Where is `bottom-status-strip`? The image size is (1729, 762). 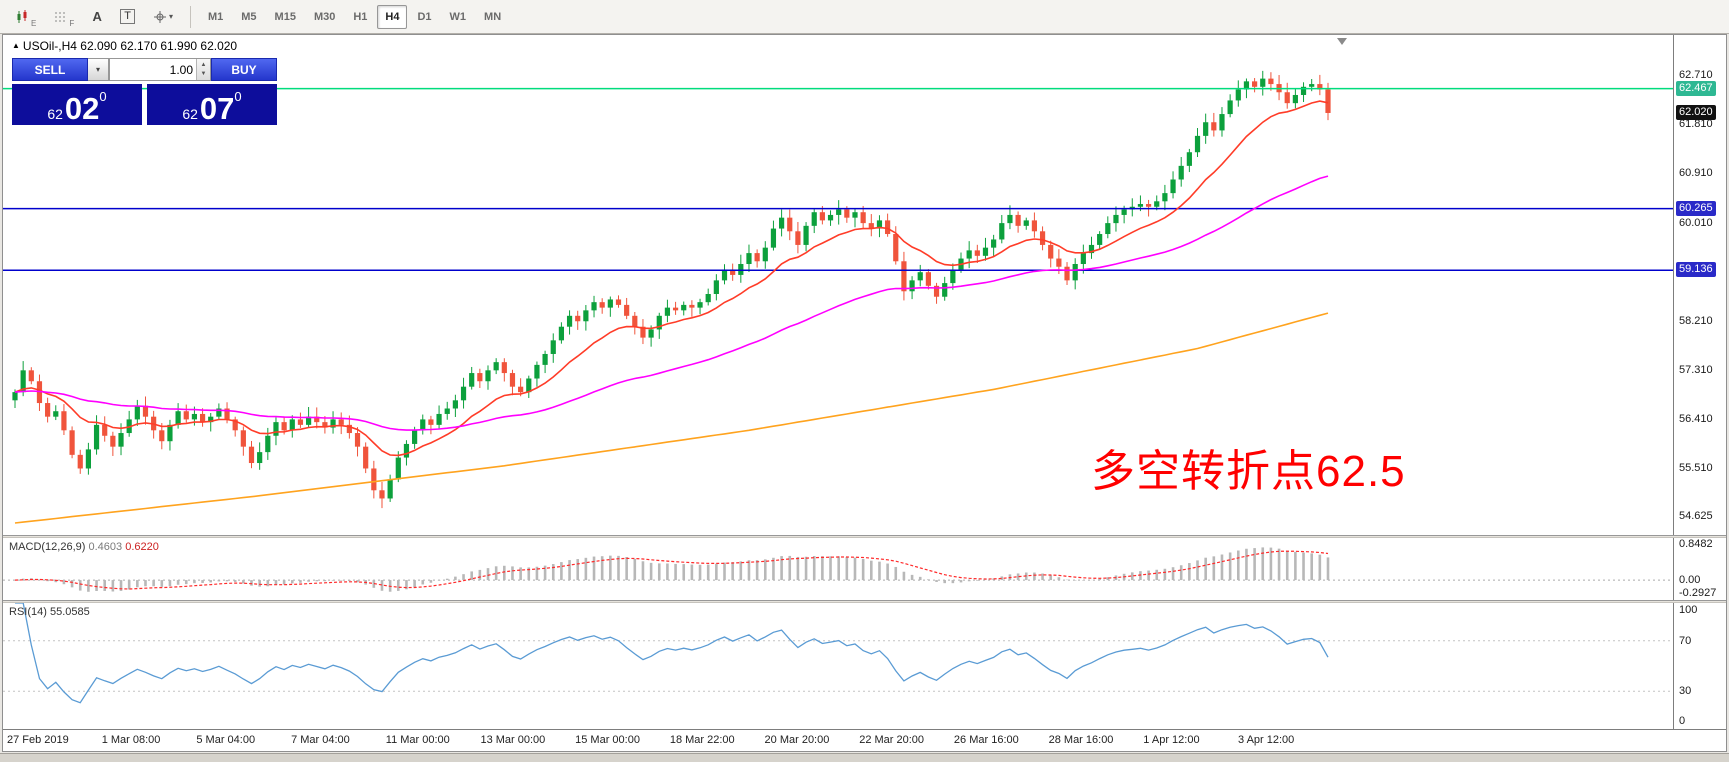 bottom-status-strip is located at coordinates (864, 757).